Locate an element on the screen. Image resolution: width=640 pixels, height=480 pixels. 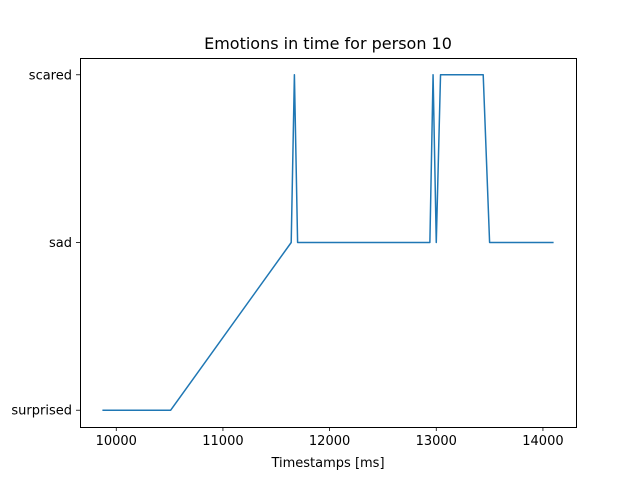
x-tick-label: 13000 is located at coordinates (436, 441).